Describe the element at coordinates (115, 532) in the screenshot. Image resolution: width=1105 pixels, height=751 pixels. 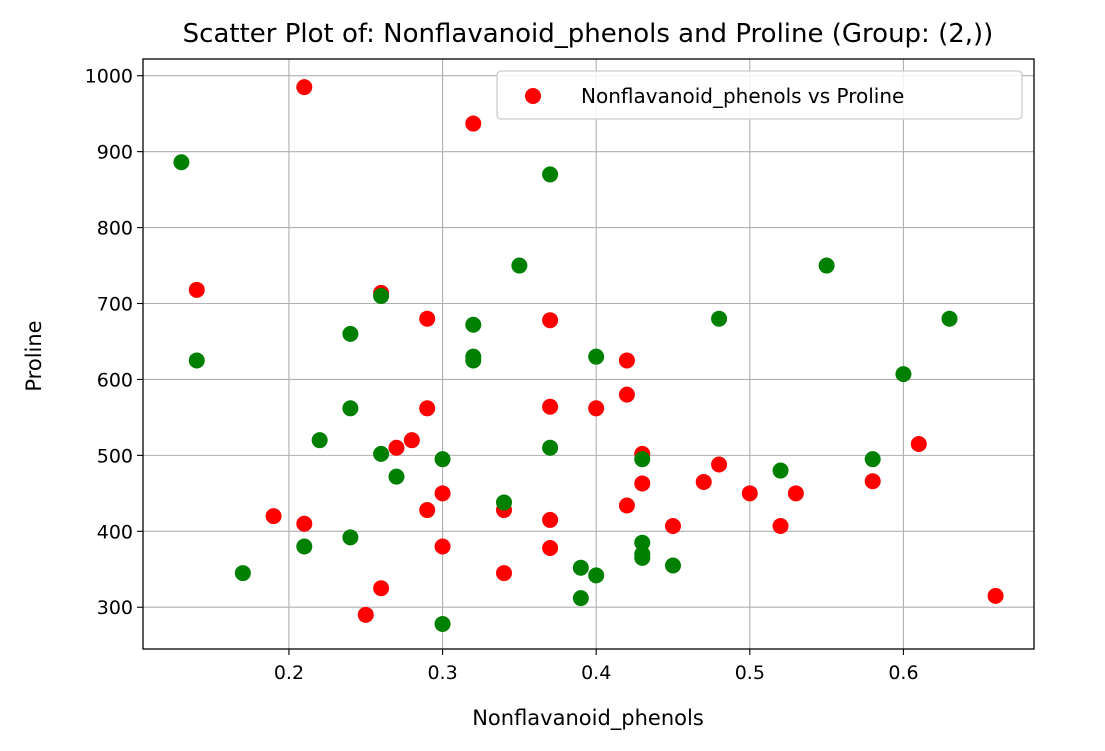
I see `y-tick-label: 400` at that location.